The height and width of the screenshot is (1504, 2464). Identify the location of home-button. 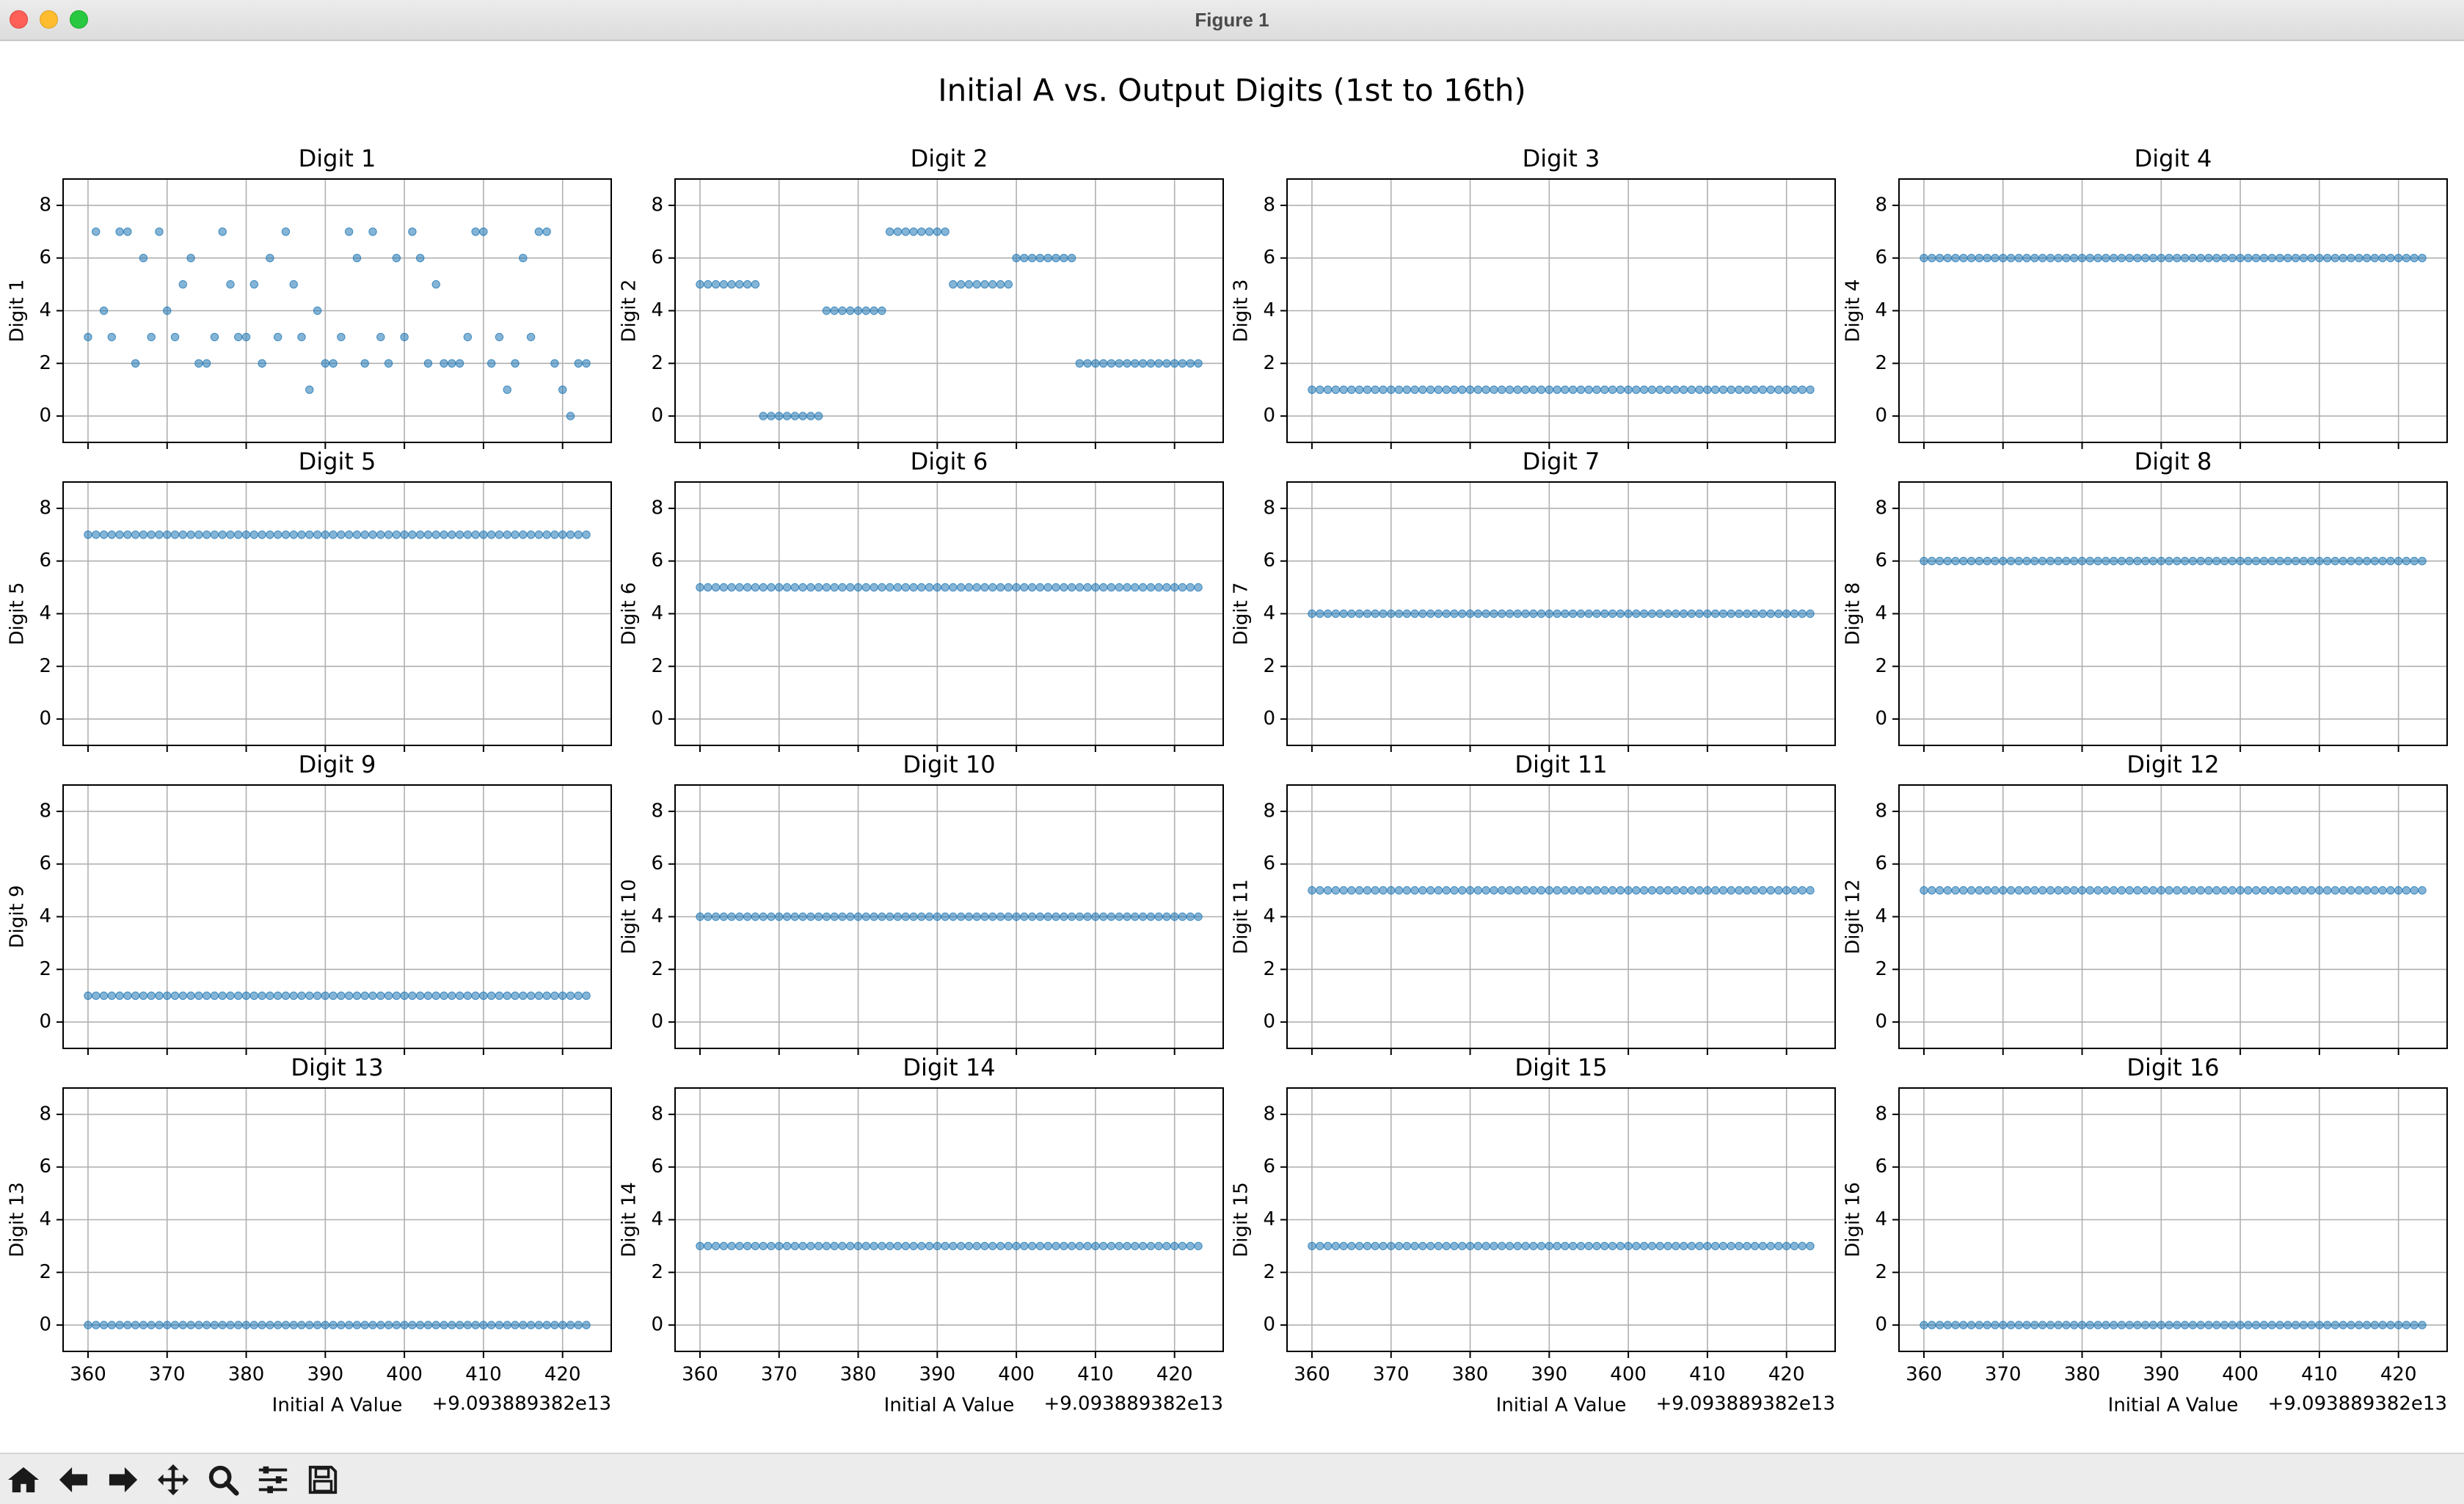
(23, 1479).